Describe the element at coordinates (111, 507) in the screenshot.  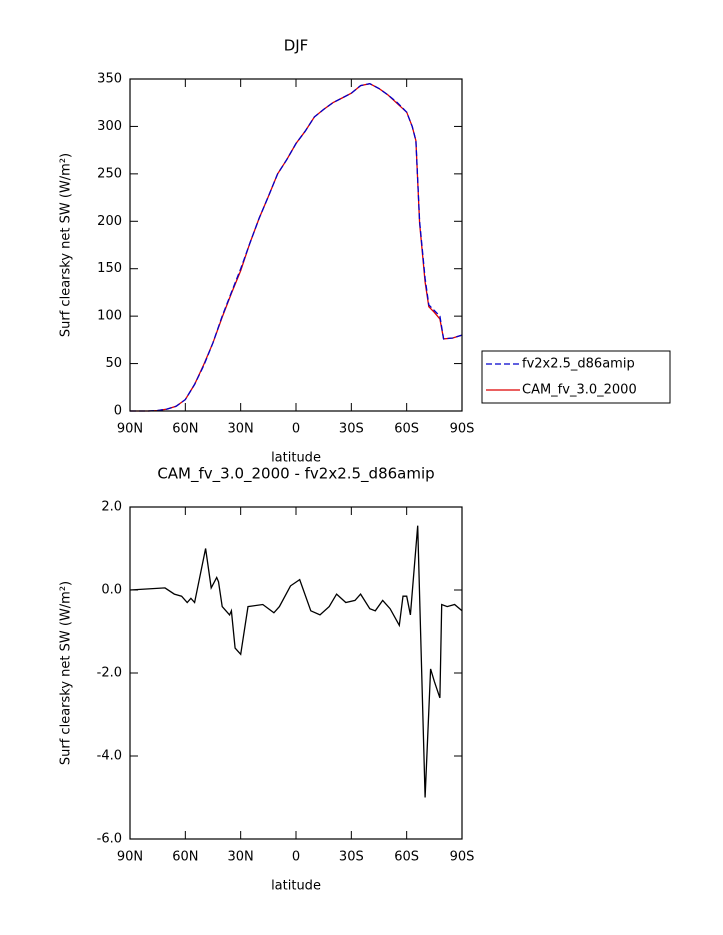
I see `y-tick-label: 2.0` at that location.